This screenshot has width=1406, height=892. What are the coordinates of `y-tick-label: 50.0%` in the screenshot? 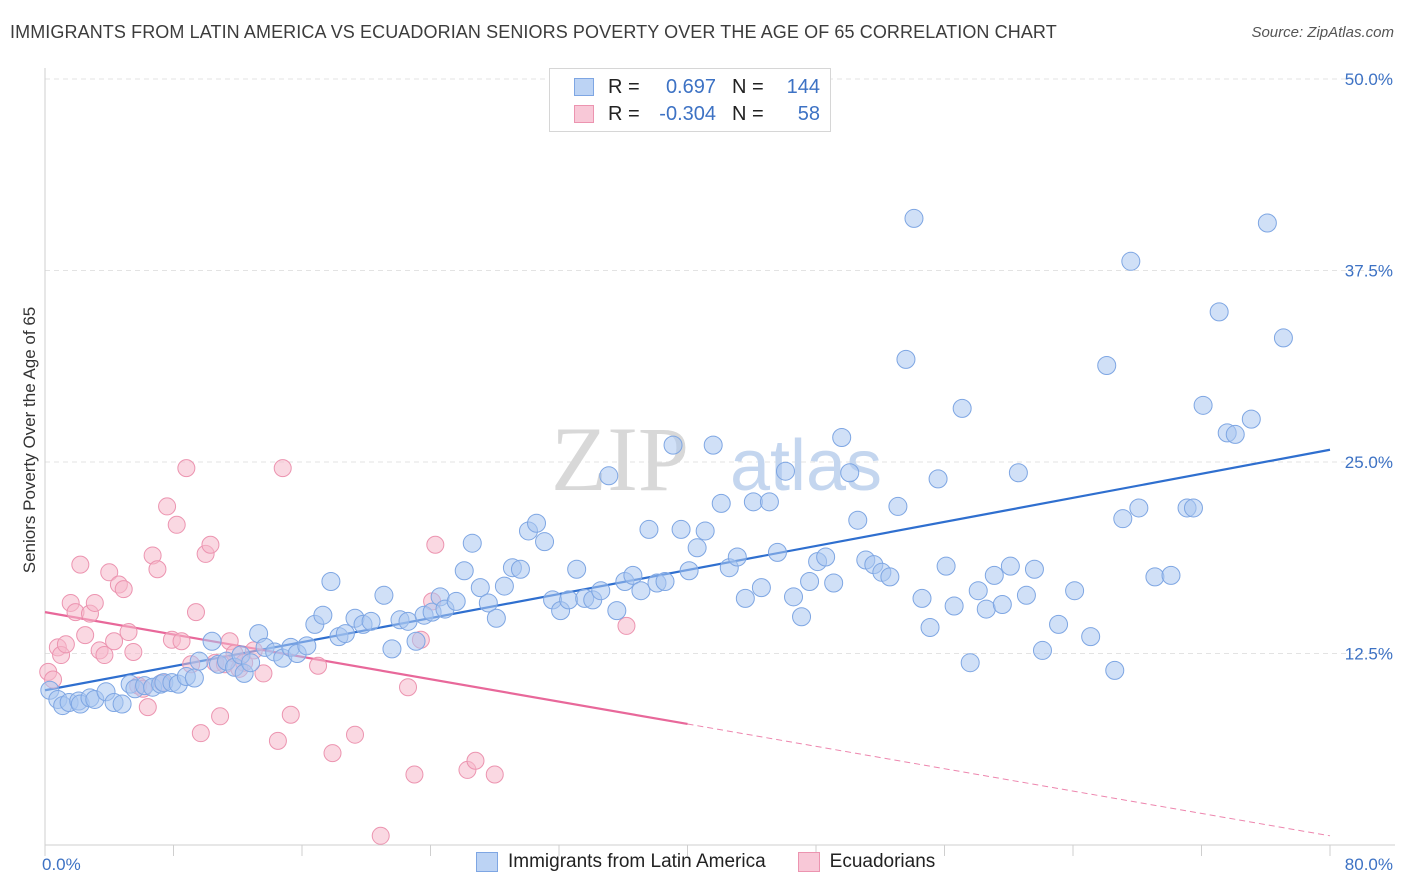 It's located at (1369, 79).